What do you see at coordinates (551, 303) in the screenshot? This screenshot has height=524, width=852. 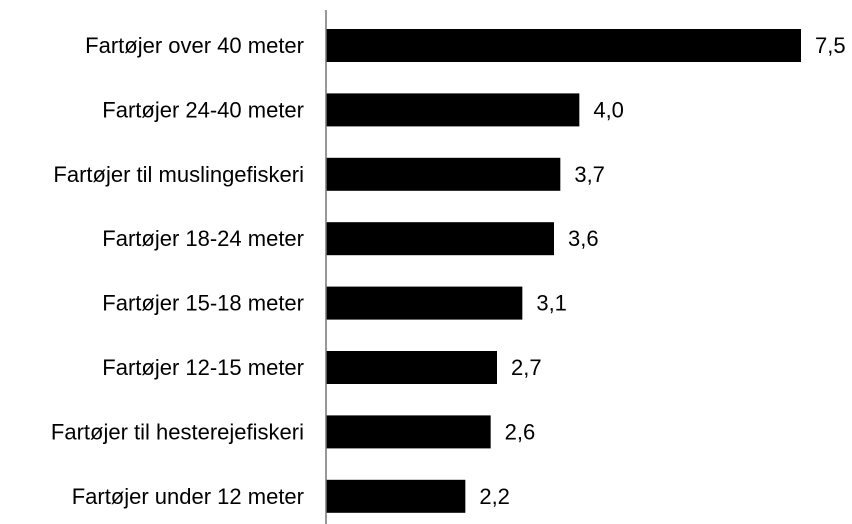 I see `value-label: 3,1` at bounding box center [551, 303].